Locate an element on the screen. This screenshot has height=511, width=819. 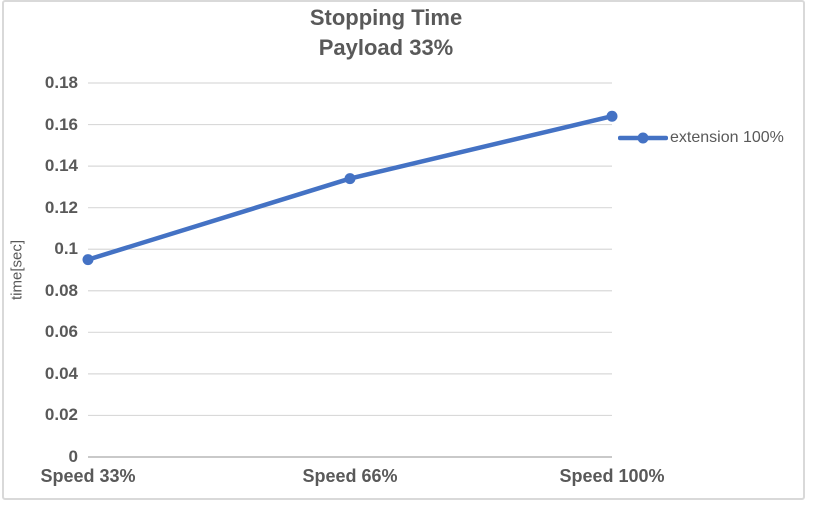
chart-title: Stopping Time is located at coordinates (386, 17).